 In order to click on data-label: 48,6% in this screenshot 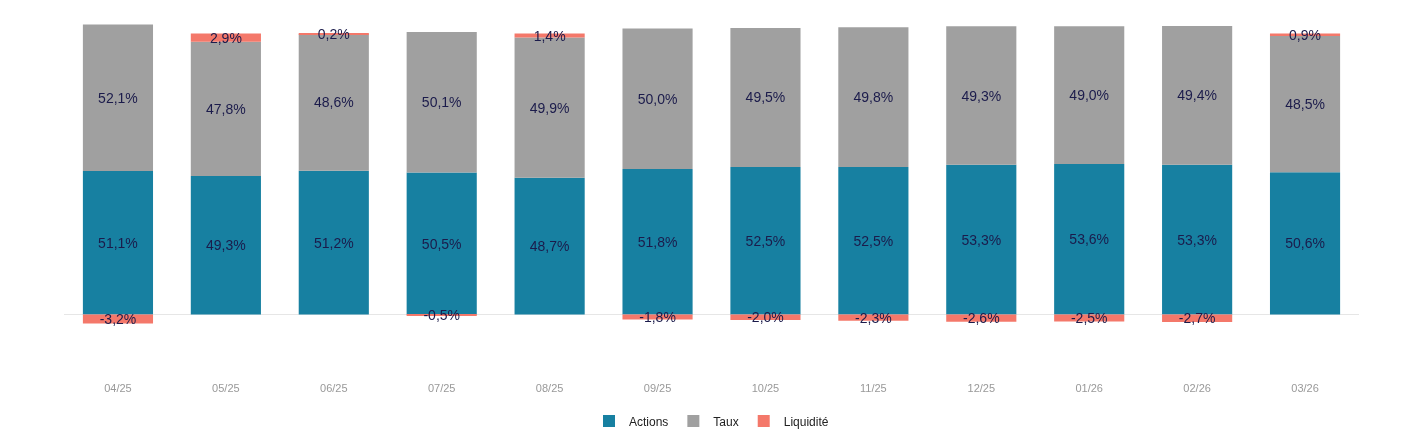, I will do `click(333, 102)`.